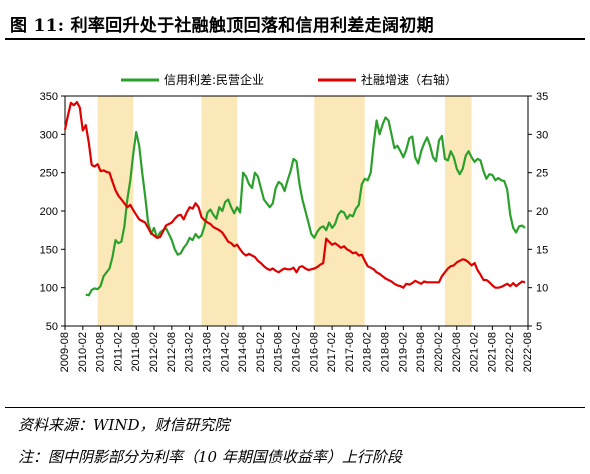  I want to click on x-axis-tick-label: 2014-02, so click(225, 352).